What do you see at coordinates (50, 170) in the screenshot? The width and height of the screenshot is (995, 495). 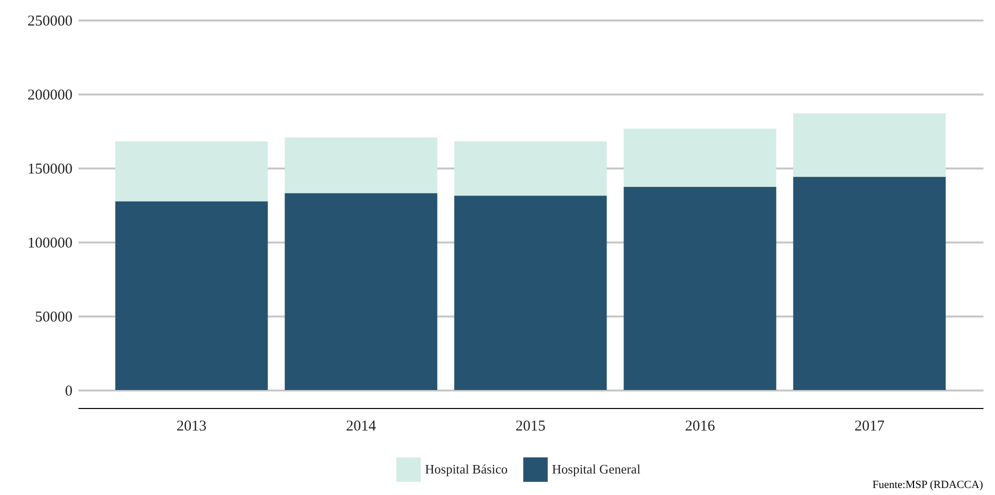 I see `y-tick-label: 150000` at bounding box center [50, 170].